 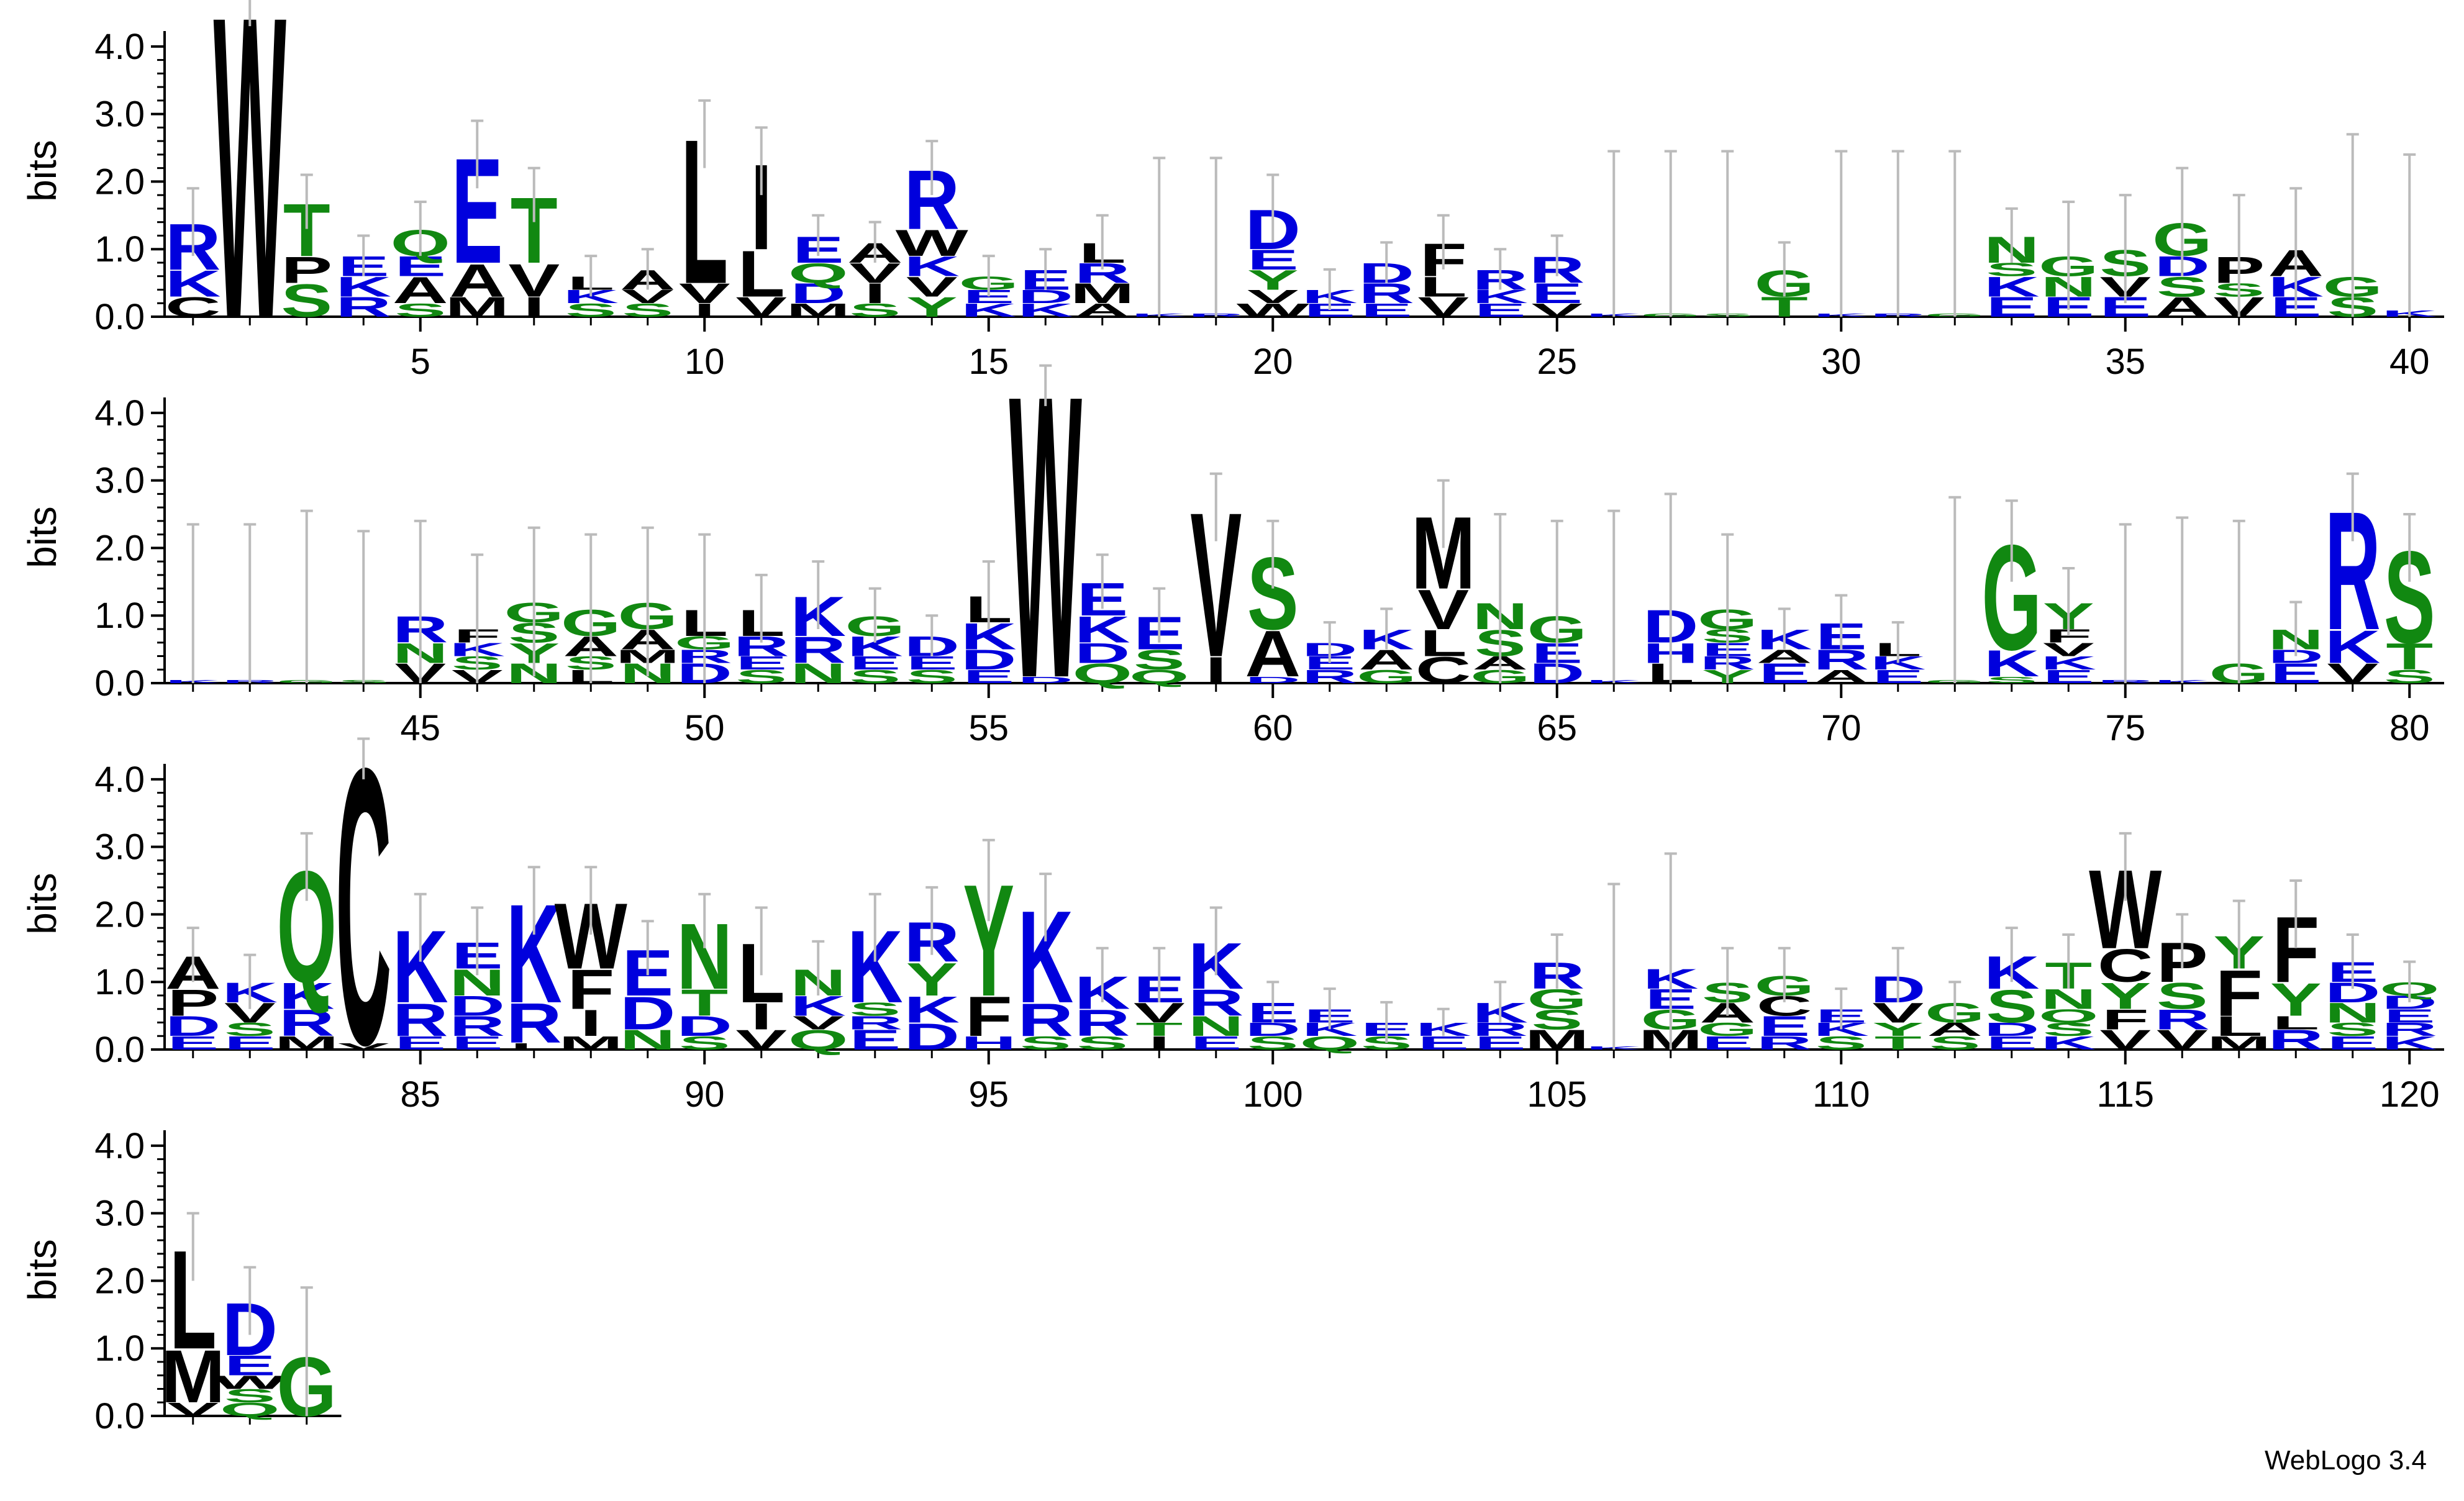 I want to click on y-tick-label: 0.0, so click(x=119, y=683).